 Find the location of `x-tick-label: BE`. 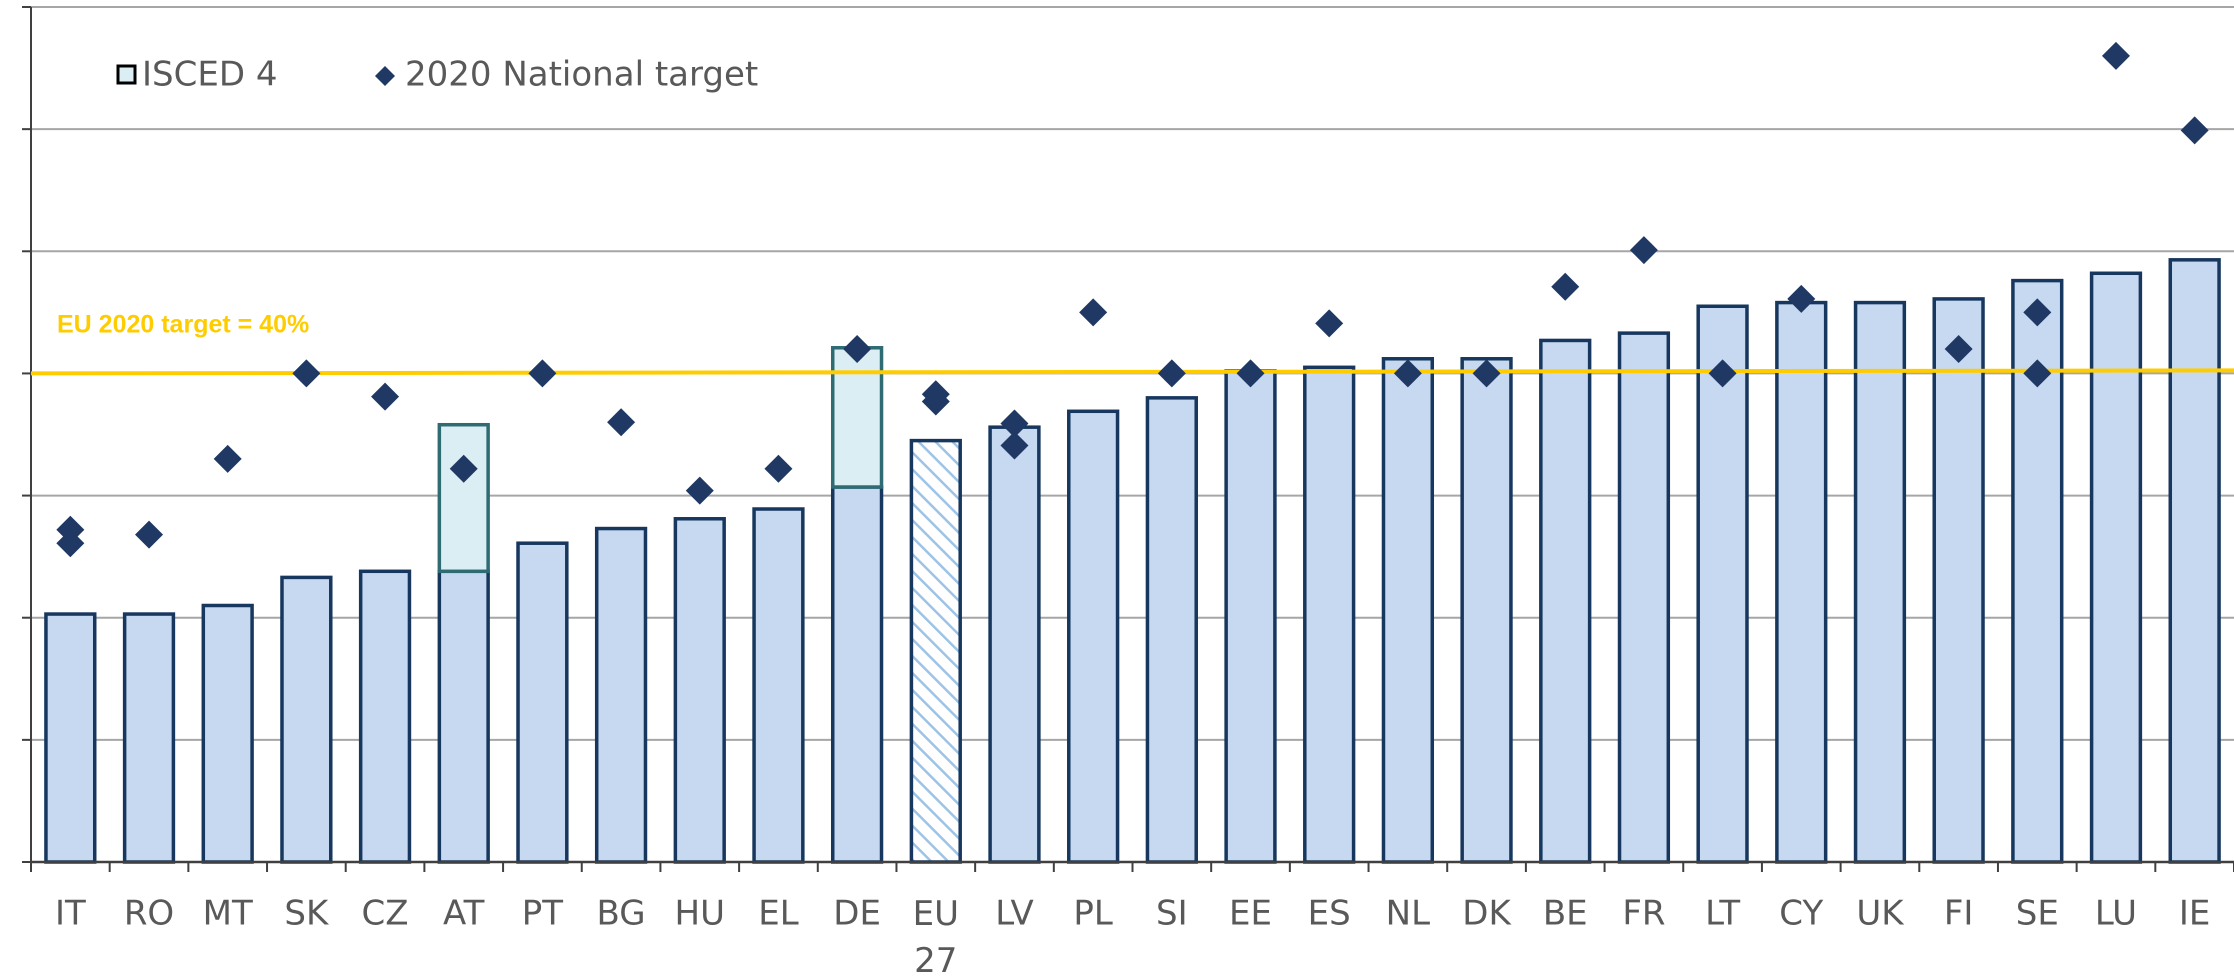

x-tick-label: BE is located at coordinates (1565, 914).